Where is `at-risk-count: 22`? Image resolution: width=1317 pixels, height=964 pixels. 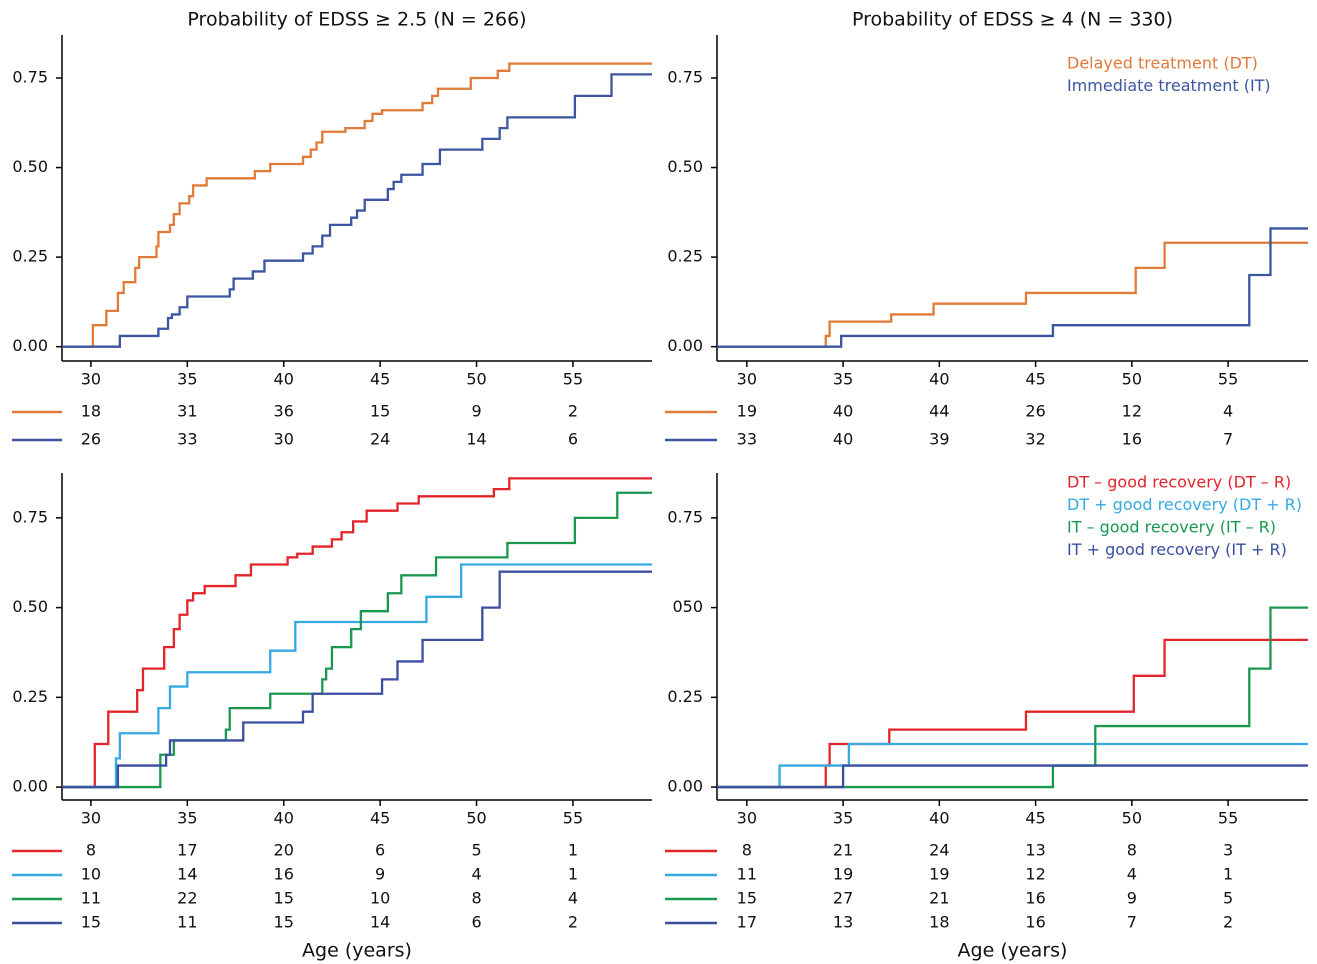 at-risk-count: 22 is located at coordinates (187, 898).